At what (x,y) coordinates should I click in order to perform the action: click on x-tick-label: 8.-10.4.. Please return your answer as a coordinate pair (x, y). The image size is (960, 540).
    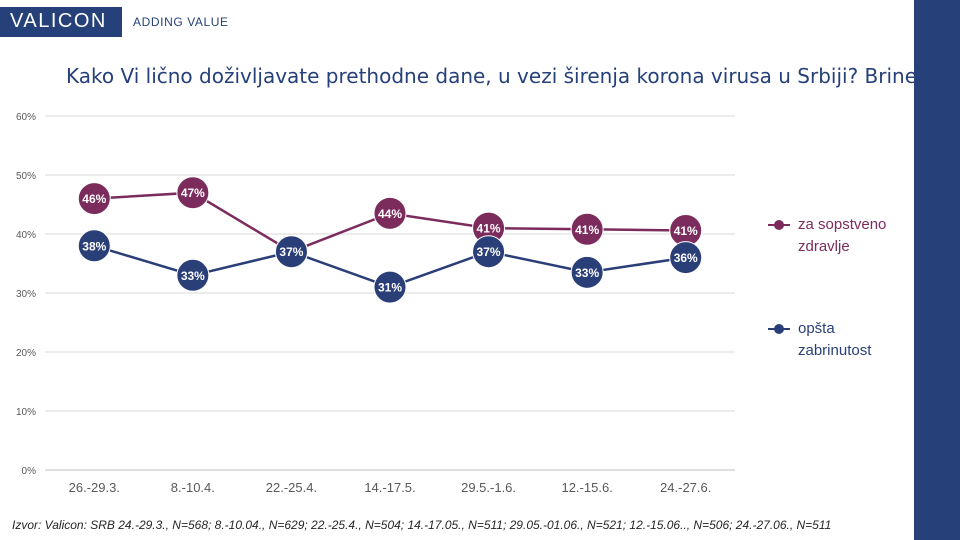
    Looking at the image, I should click on (193, 487).